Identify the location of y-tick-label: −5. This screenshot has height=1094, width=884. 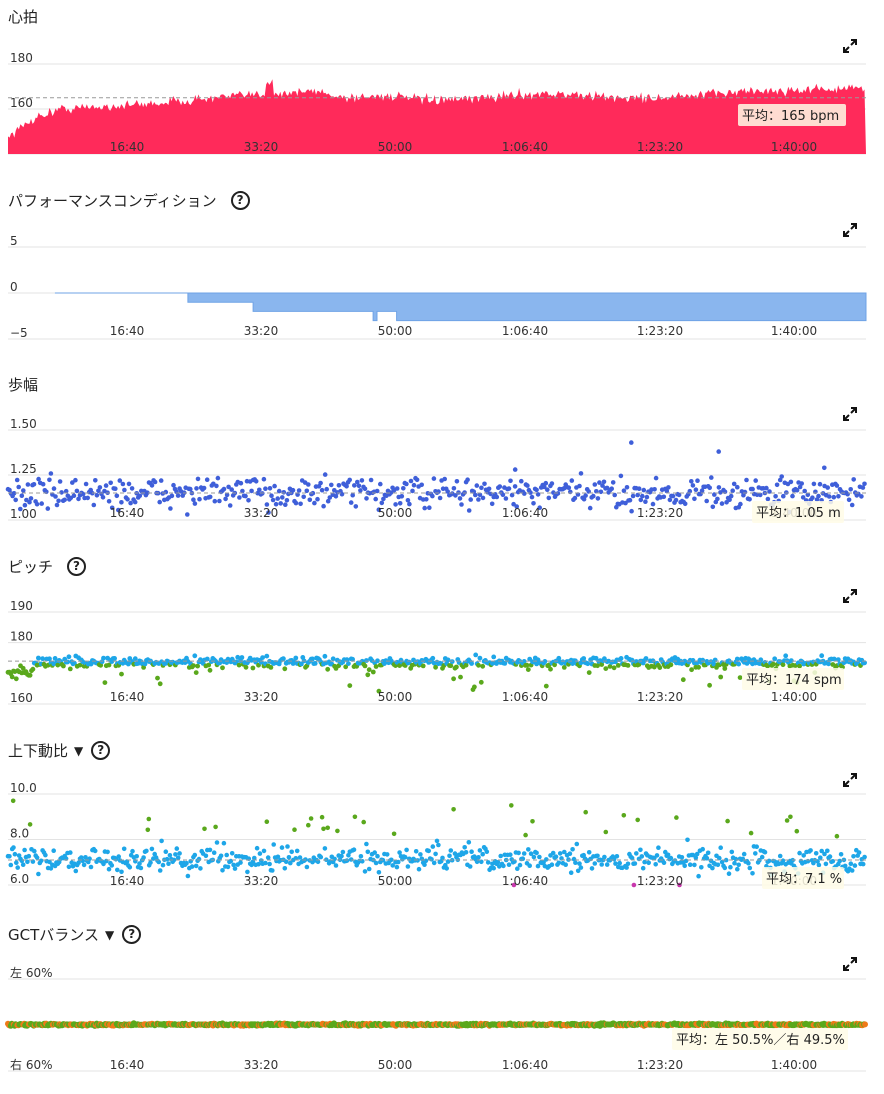
(19, 333).